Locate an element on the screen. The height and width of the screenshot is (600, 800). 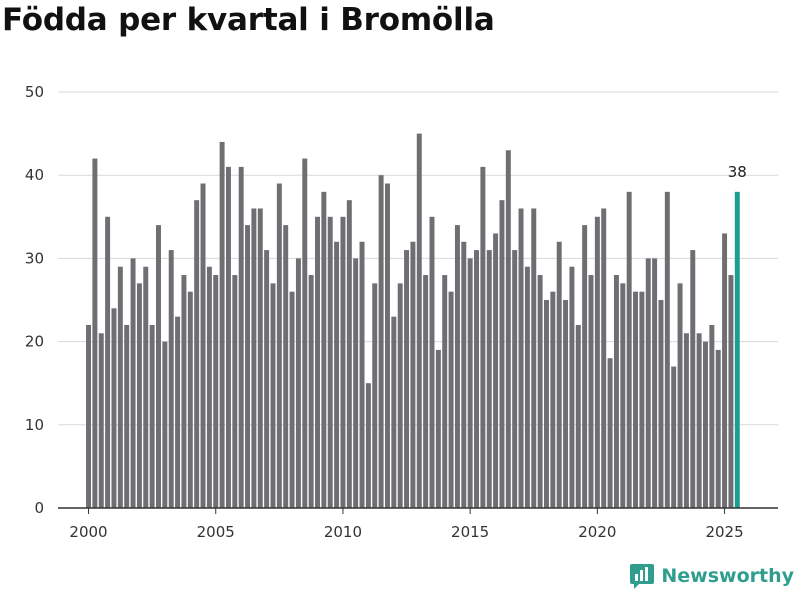
x-tick-label: 2025 is located at coordinates (724, 532).